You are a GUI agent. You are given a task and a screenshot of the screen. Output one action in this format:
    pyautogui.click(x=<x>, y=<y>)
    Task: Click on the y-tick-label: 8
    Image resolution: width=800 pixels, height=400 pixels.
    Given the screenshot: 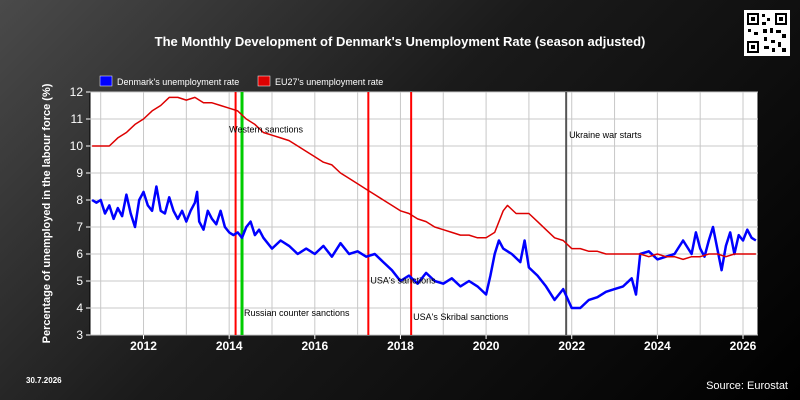 What is the action you would take?
    pyautogui.click(x=79, y=200)
    